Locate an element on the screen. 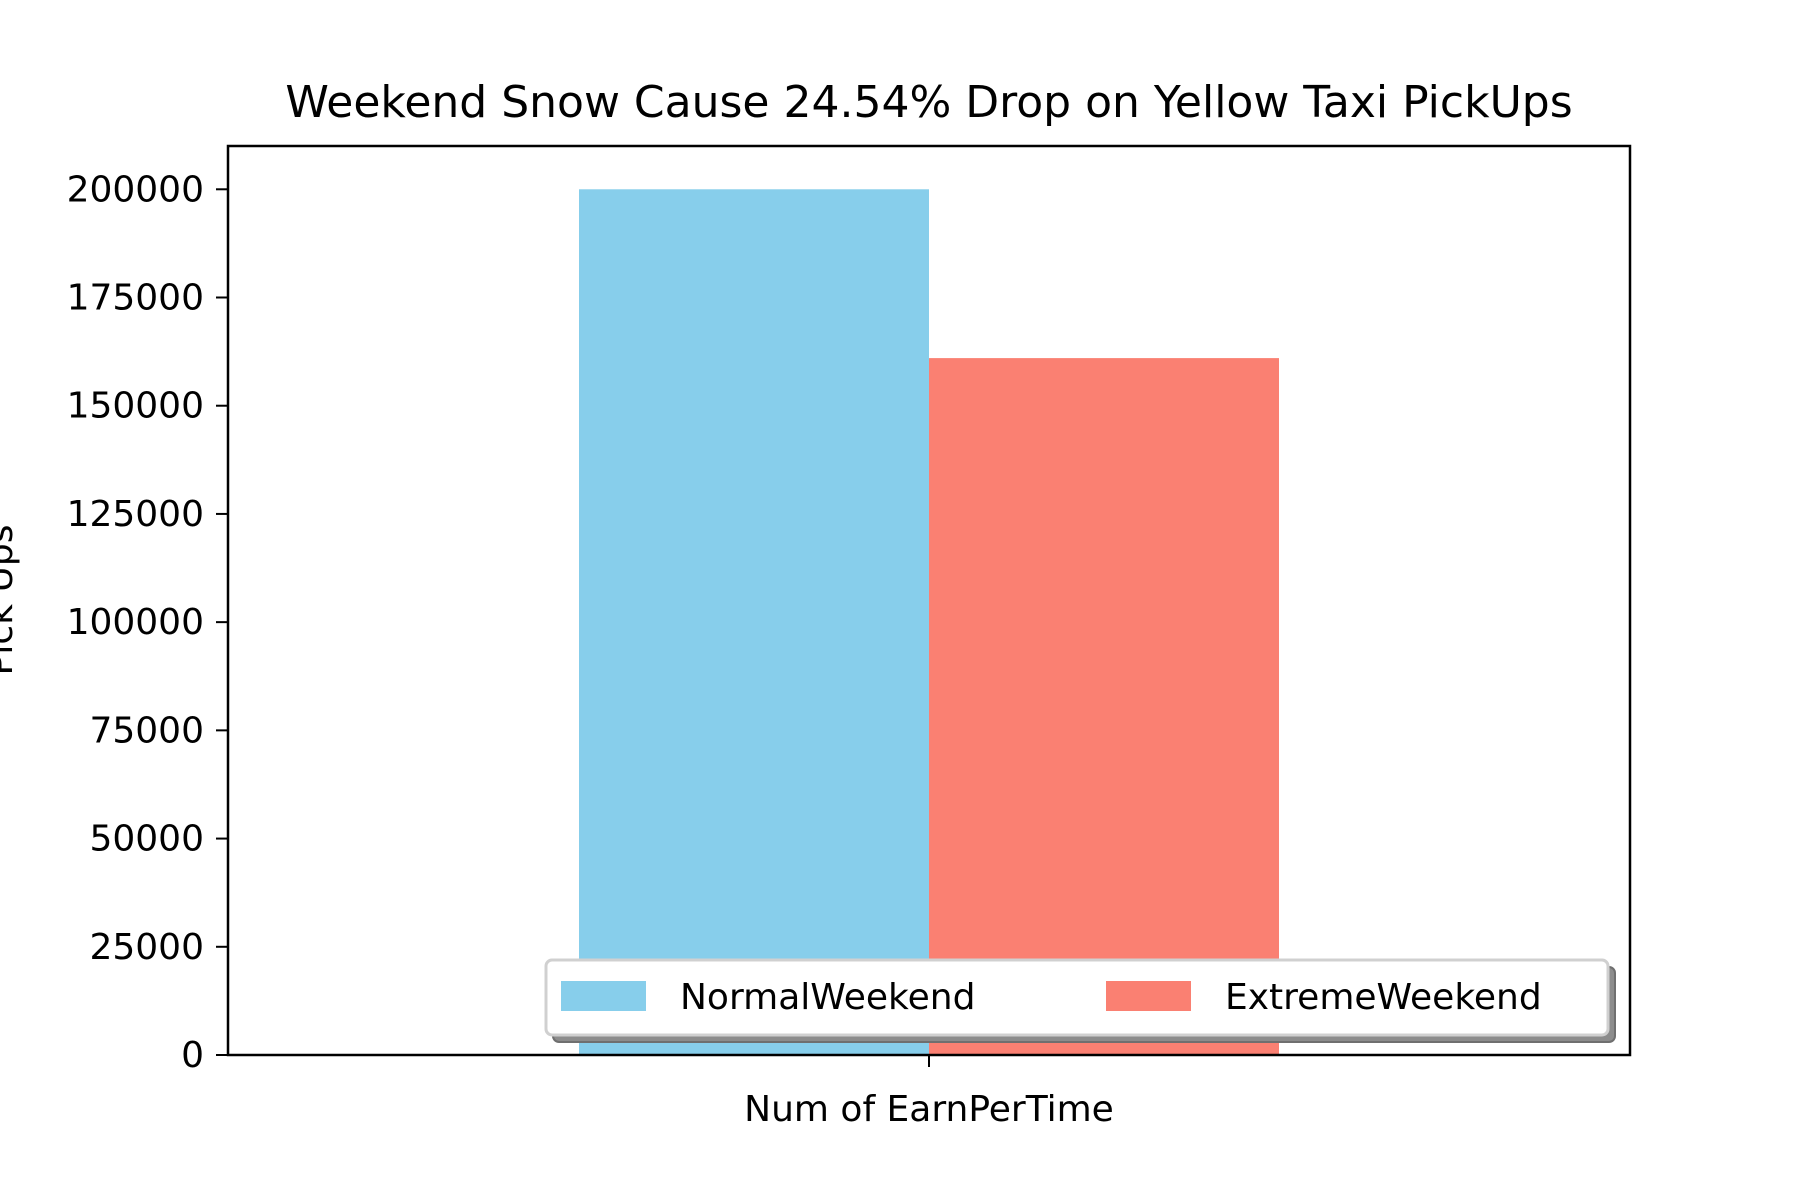 This screenshot has height=1200, width=1800. y-tick-label: 50000 is located at coordinates (146, 839).